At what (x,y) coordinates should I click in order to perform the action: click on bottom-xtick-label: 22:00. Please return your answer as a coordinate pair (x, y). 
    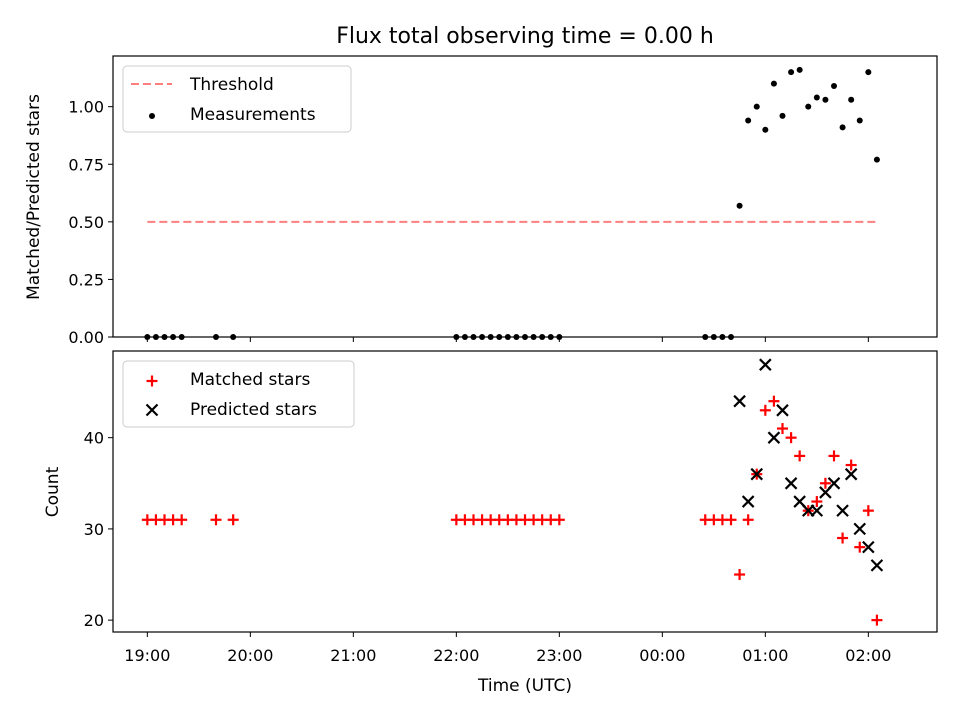
    Looking at the image, I should click on (456, 655).